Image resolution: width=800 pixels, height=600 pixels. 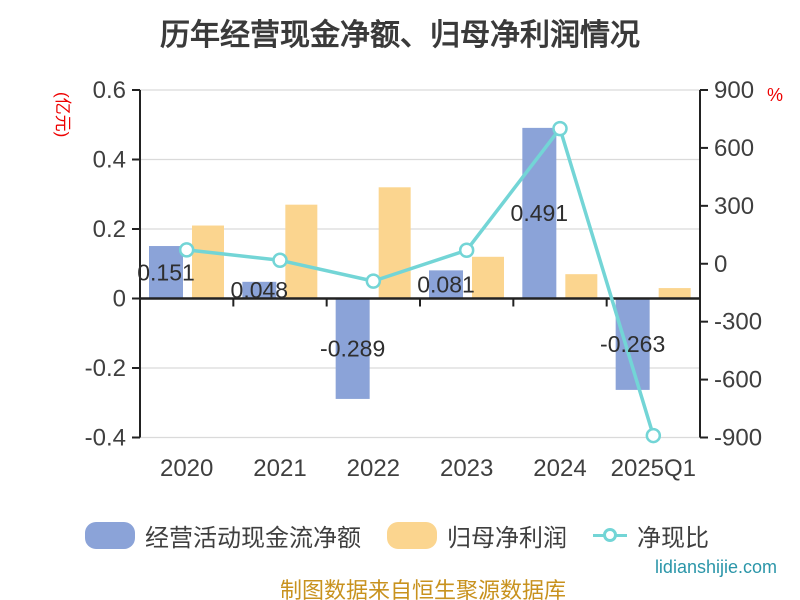 I want to click on left-axis-tick-label: -0.4, so click(x=105, y=438).